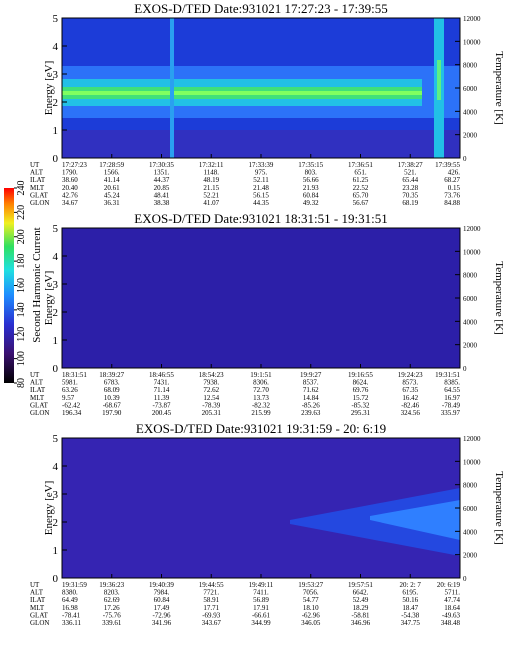 Image resolution: width=505 pixels, height=649 pixels. What do you see at coordinates (35, 585) in the screenshot?
I see `row-label: UT` at bounding box center [35, 585].